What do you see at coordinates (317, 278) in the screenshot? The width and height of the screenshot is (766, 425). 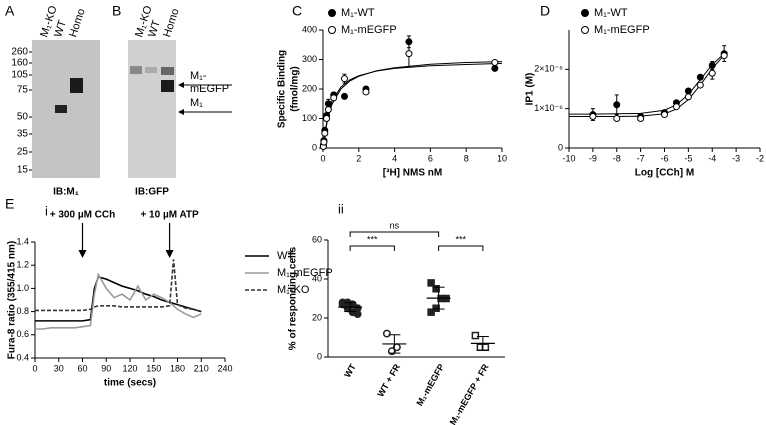 I see `y-tick-label: 40` at bounding box center [317, 278].